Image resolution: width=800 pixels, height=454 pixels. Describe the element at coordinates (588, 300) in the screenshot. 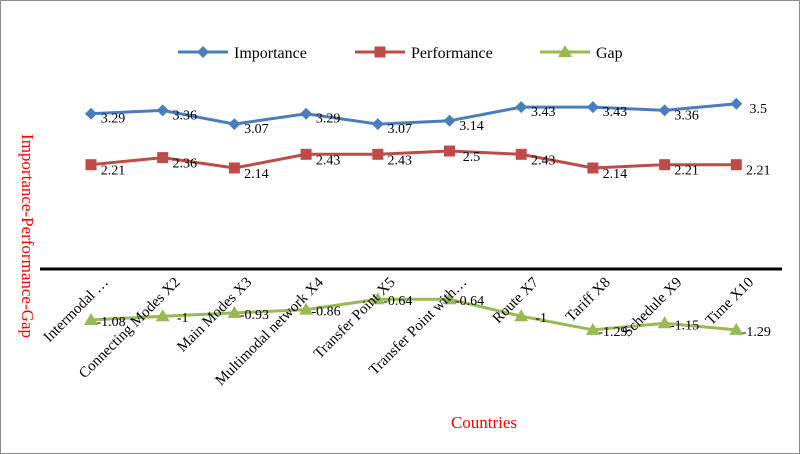

I see `x-tick-label: Tariff X8` at that location.